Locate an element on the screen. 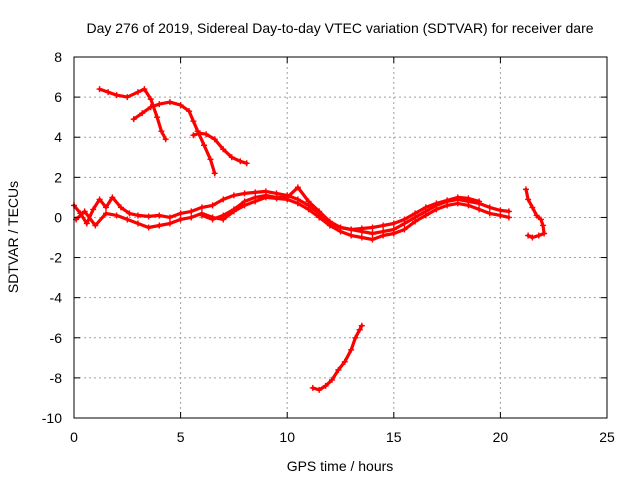 The image size is (640, 480). y-tick-label: 4 is located at coordinates (58, 137).